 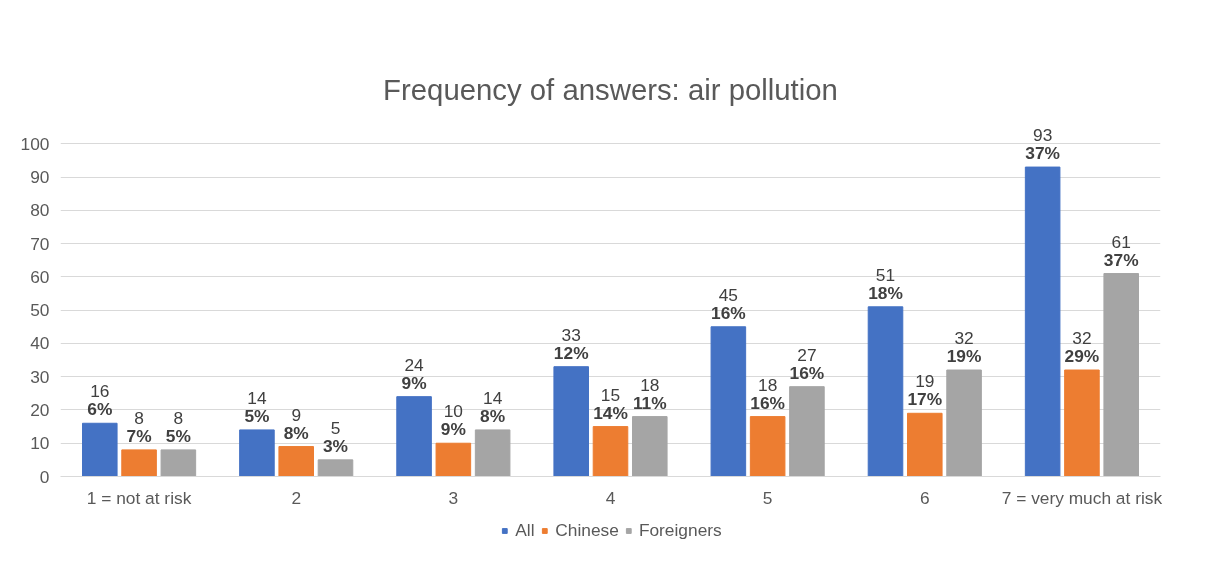 I want to click on data-label: 51 18%, so click(x=885, y=283).